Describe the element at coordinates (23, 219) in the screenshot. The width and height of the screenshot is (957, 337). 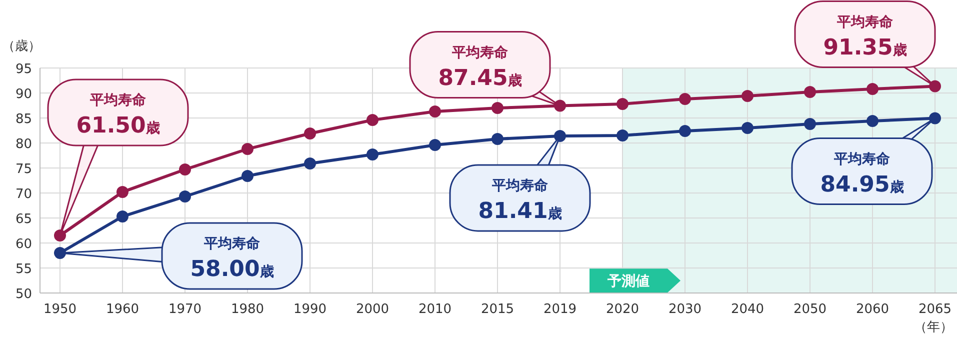
I see `y-tick-label: 65` at that location.